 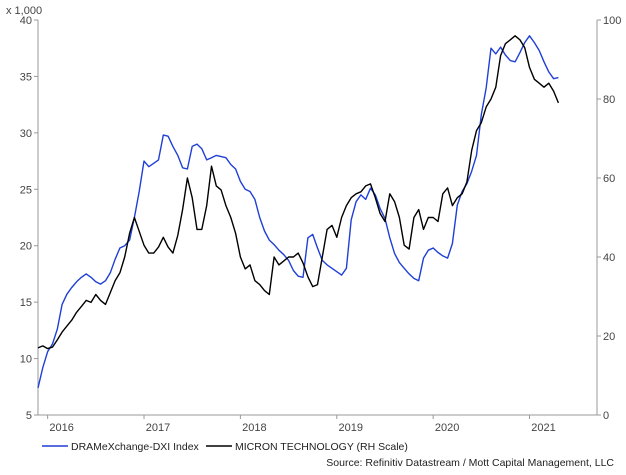 What do you see at coordinates (609, 179) in the screenshot?
I see `right-y-tick-label: 60` at bounding box center [609, 179].